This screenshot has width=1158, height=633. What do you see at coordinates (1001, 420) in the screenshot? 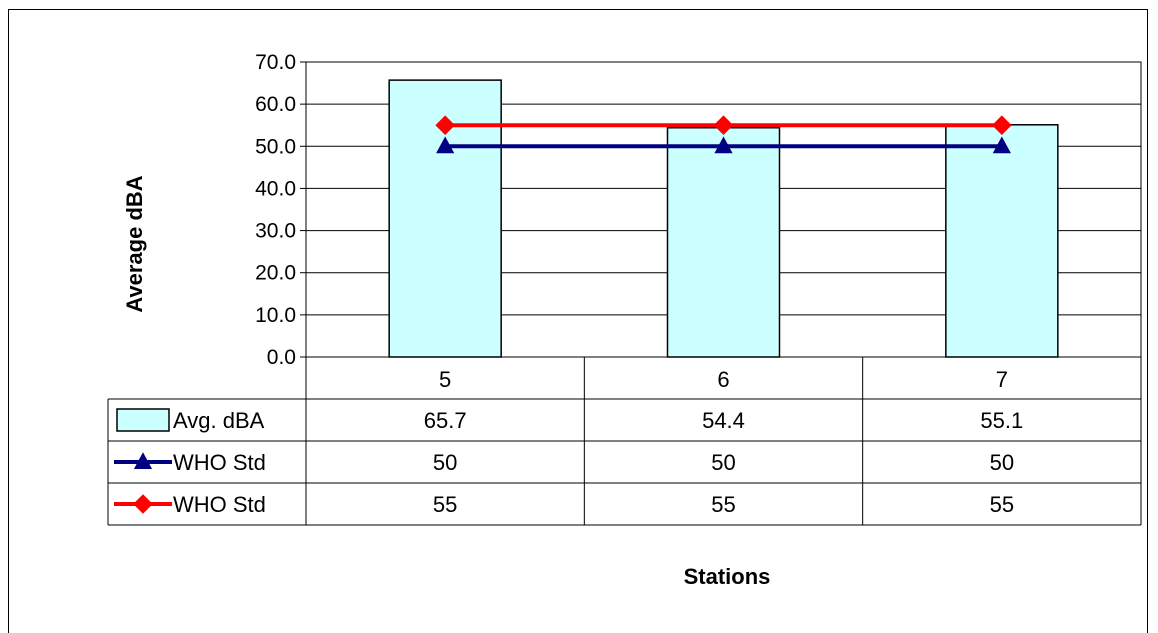
I see `data-cell-label: 55.1` at bounding box center [1001, 420].